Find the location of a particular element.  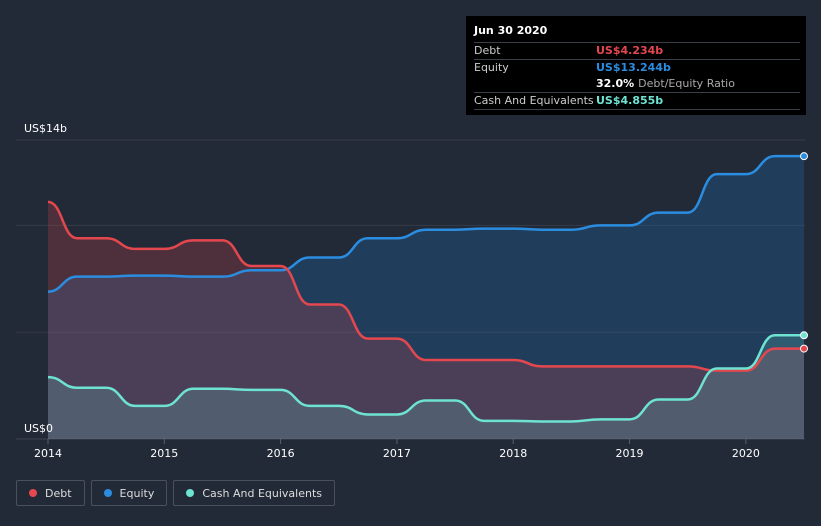

tooltip-date: Jun 30 2020 is located at coordinates (511, 30).